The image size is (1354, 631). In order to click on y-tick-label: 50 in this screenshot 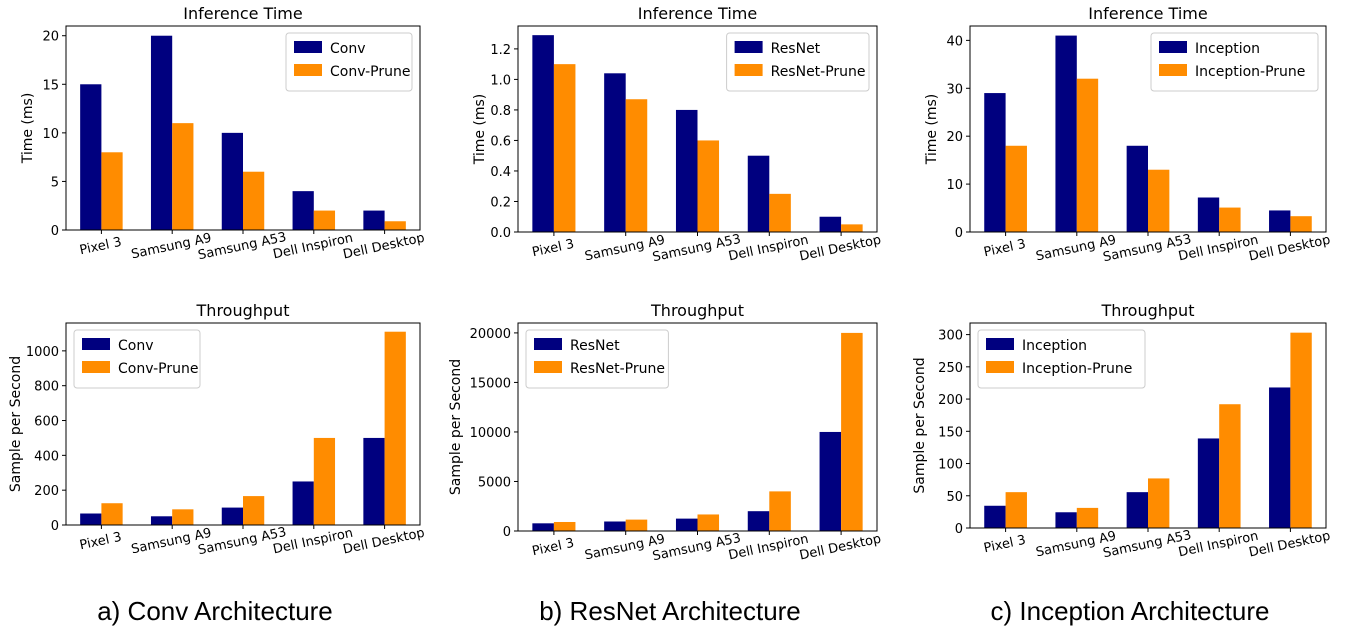, I will do `click(954, 497)`.